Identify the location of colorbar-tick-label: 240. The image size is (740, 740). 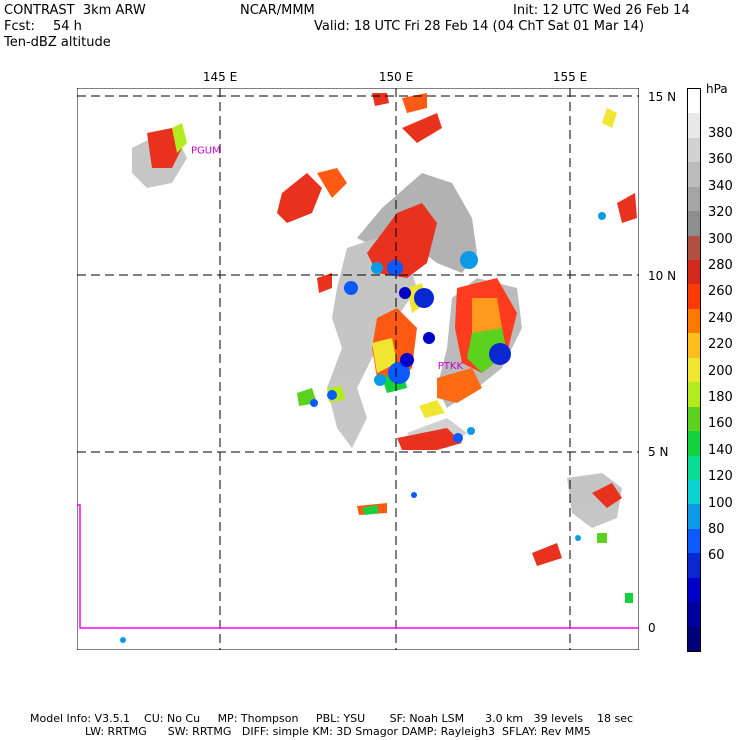
(720, 318).